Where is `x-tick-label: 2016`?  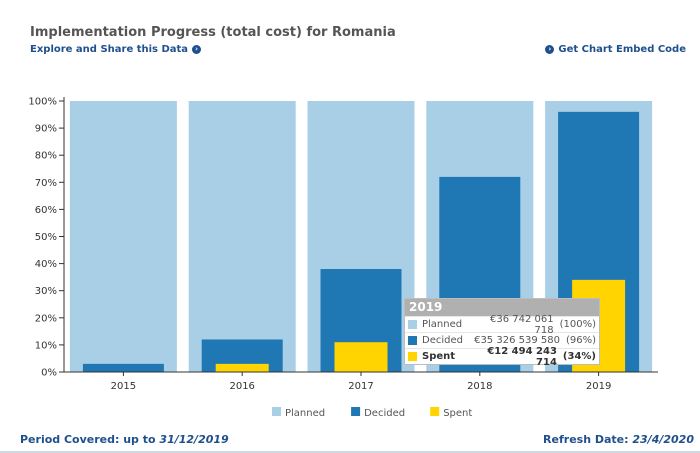 x-tick-label: 2016 is located at coordinates (241, 386).